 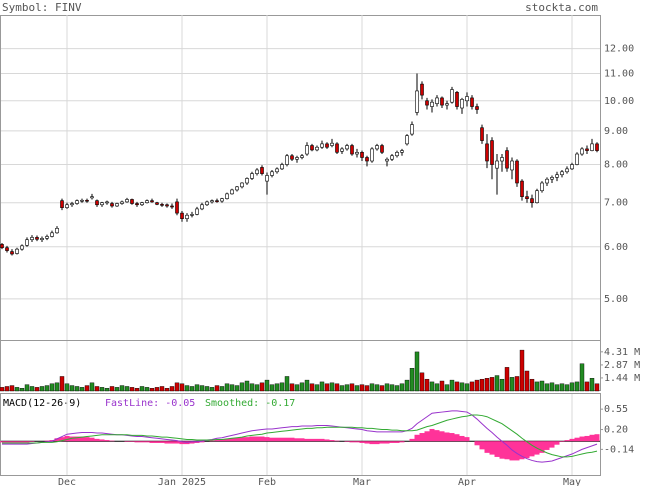 I want to click on y-tick-label: 0.55, so click(x=616, y=409).